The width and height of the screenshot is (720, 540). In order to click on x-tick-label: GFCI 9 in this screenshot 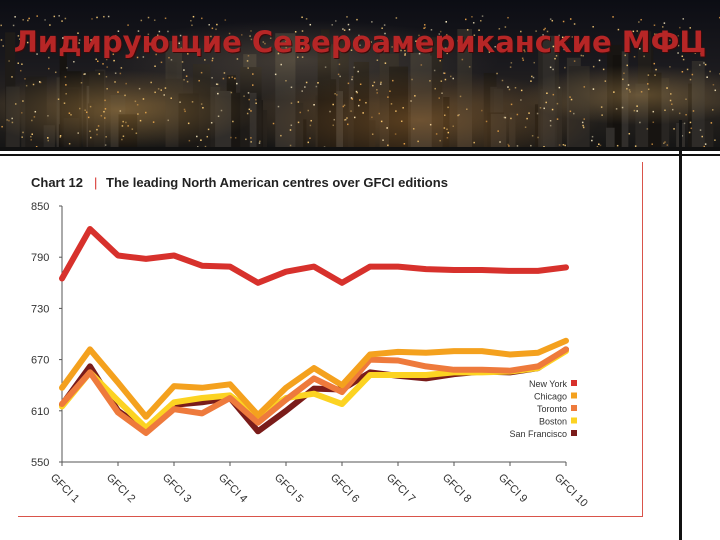, I will do `click(513, 489)`.